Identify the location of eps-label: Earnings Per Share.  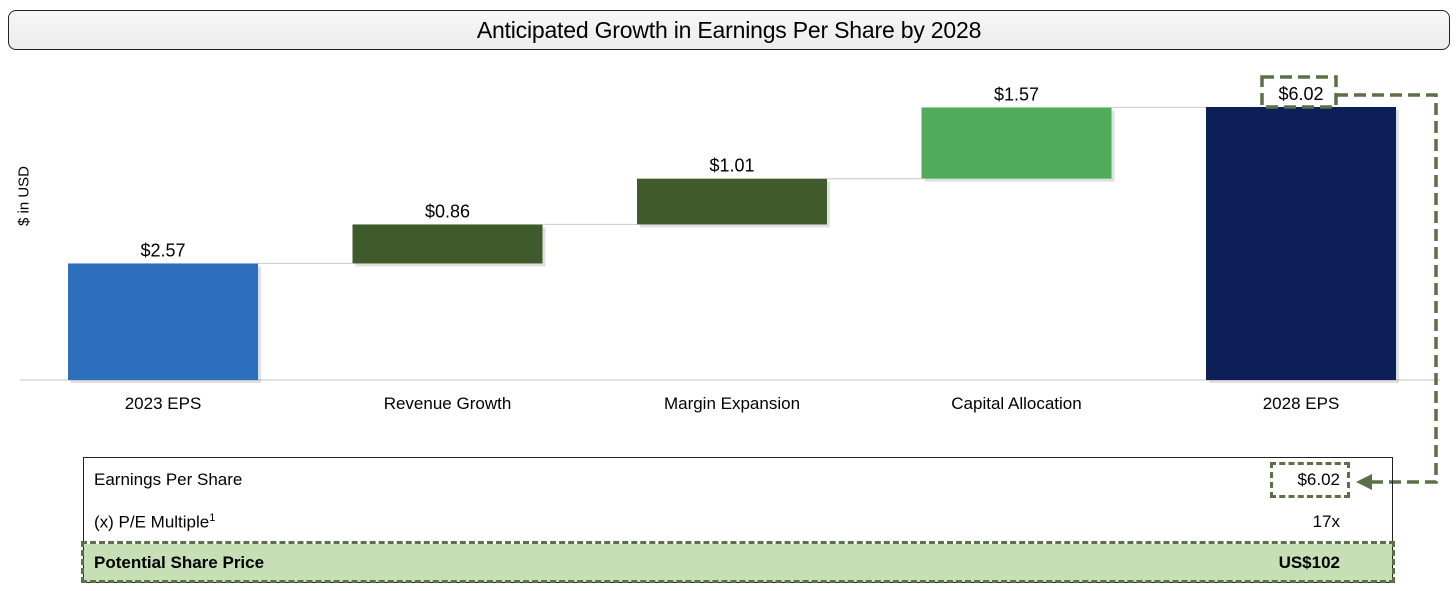
(168, 479).